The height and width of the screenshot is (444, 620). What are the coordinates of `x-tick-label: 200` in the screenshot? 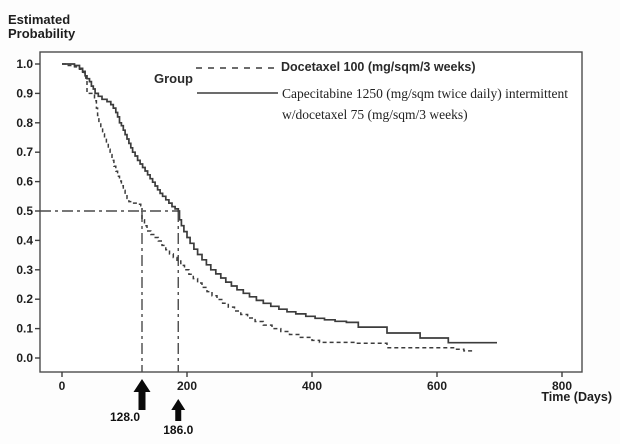 It's located at (187, 386).